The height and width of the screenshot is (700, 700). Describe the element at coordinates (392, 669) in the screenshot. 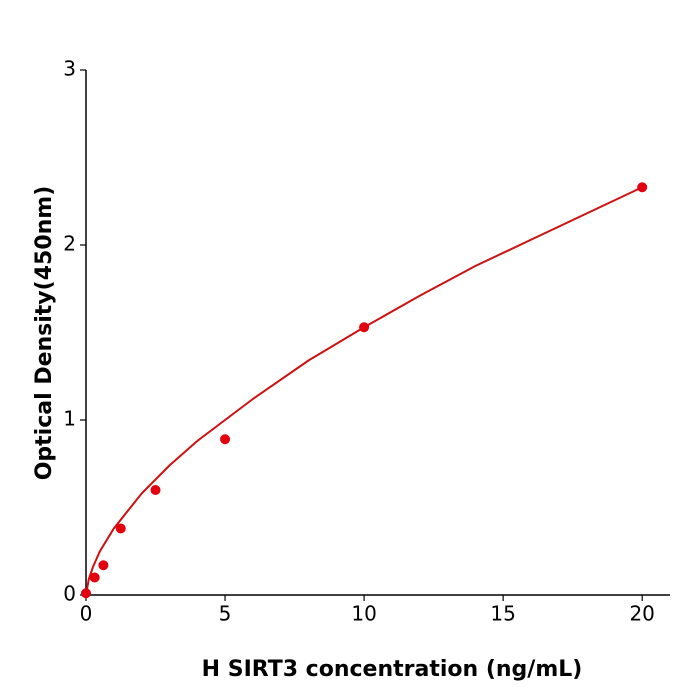

I see `x-axis-label: H SIRT3 concentration (ng/mL)` at that location.